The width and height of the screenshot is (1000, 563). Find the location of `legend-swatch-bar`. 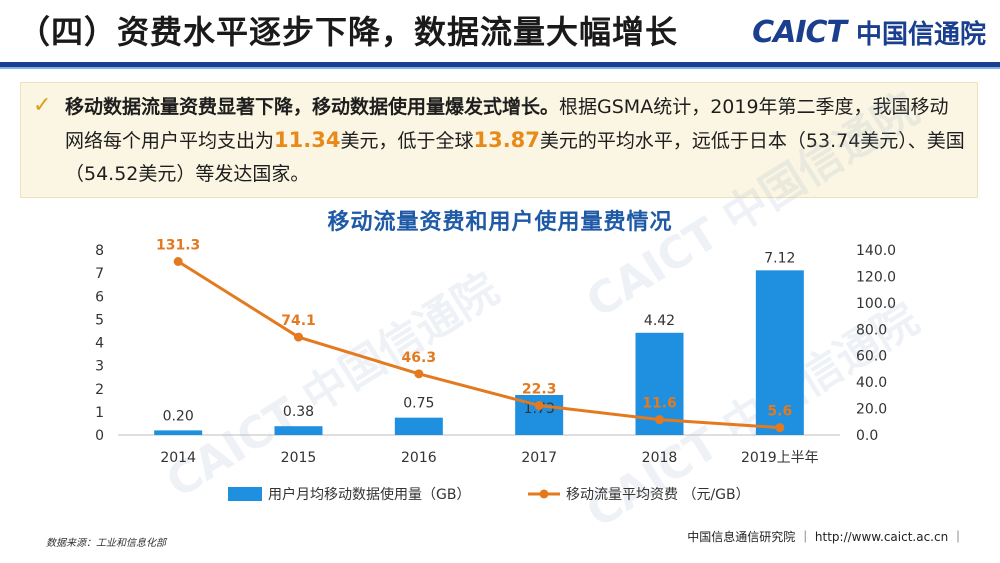

legend-swatch-bar is located at coordinates (245, 494).